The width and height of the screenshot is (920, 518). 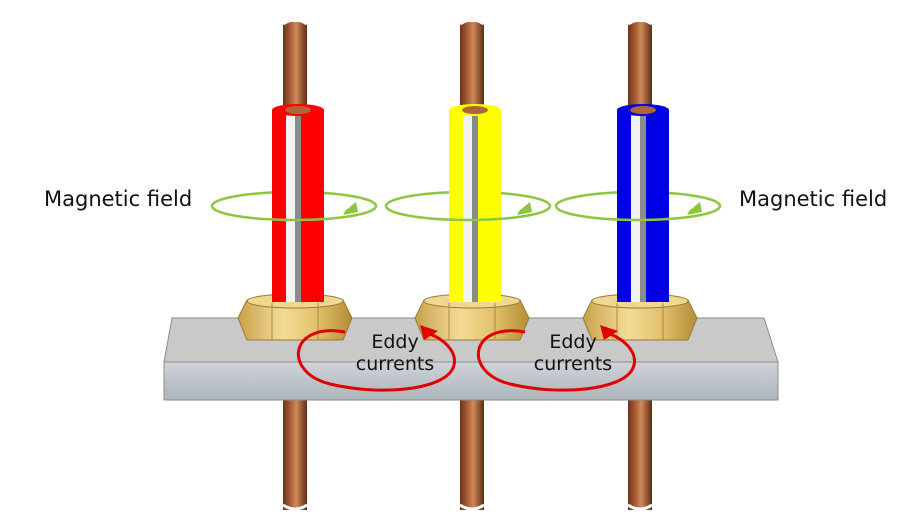 I want to click on eddy-currents-label-1: Eddy currents, so click(x=395, y=353).